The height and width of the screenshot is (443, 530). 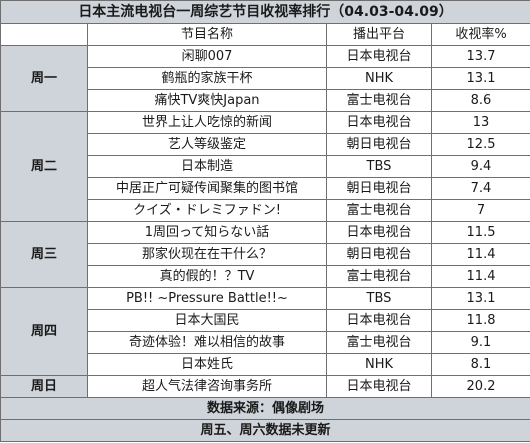 What do you see at coordinates (207, 144) in the screenshot?
I see `program-name: 艺人等级鉴定` at bounding box center [207, 144].